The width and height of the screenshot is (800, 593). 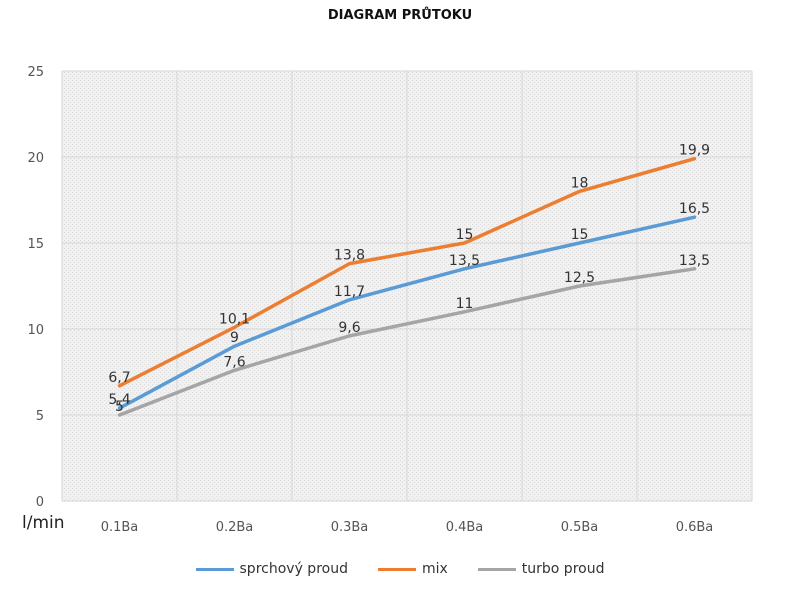 What do you see at coordinates (349, 328) in the screenshot?
I see `data-label: 9,6` at bounding box center [349, 328].